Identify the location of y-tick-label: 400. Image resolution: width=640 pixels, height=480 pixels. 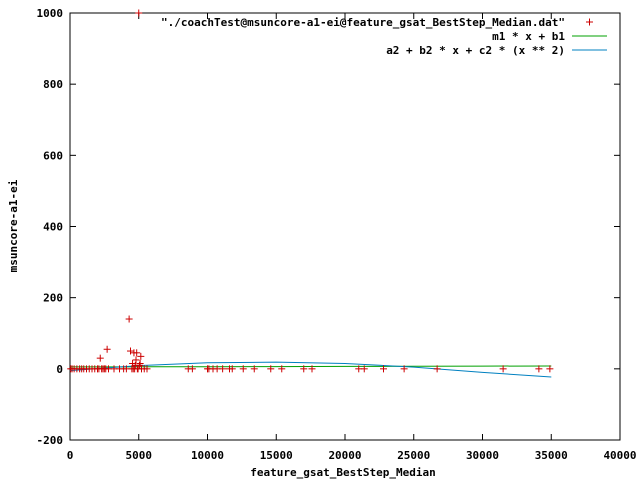
(53, 227).